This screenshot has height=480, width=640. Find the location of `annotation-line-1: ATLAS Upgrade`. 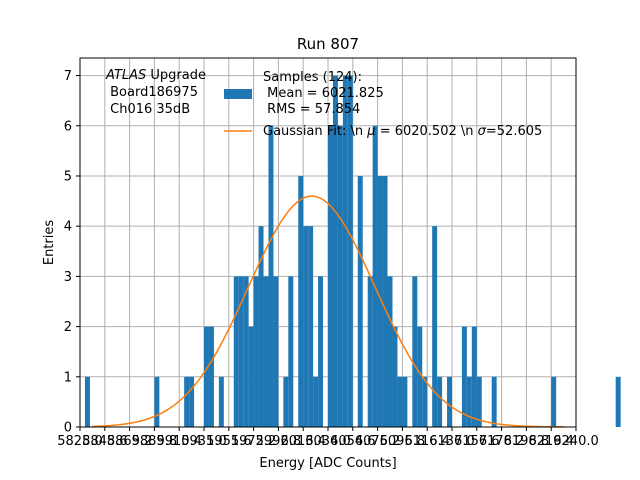

annotation-line-1: ATLAS Upgrade is located at coordinates (155, 75).